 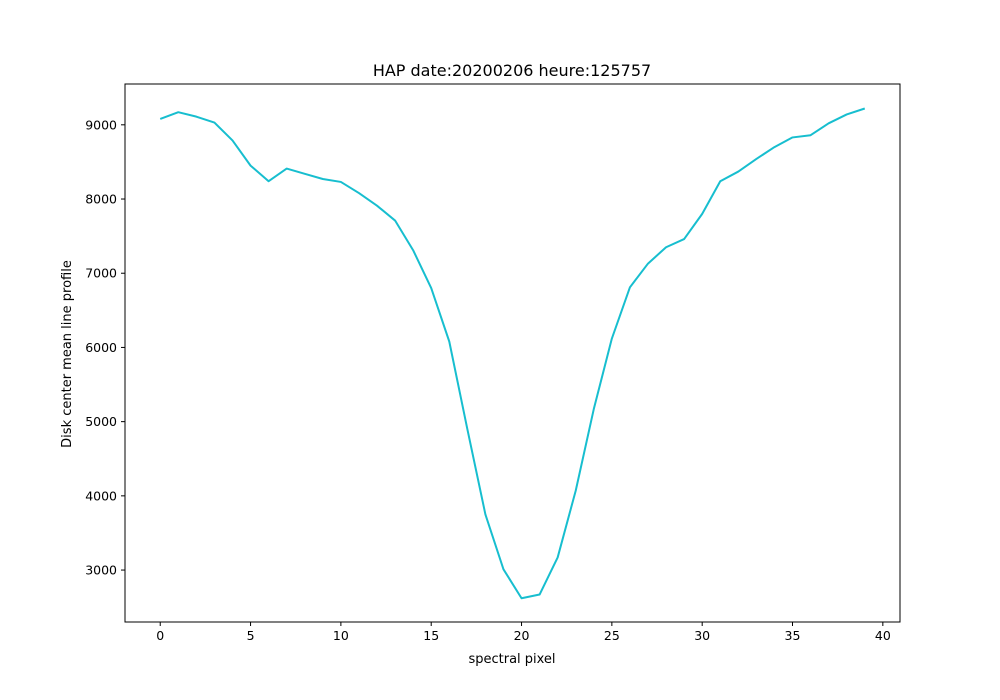 What do you see at coordinates (883, 635) in the screenshot?
I see `x-tick-label: 40` at bounding box center [883, 635].